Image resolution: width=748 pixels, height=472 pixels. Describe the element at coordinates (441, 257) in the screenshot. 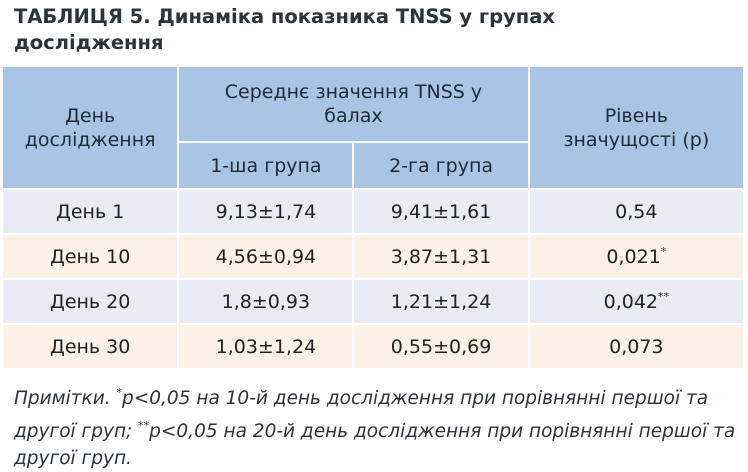

I see `cell-group2: 3,87±1,31` at that location.